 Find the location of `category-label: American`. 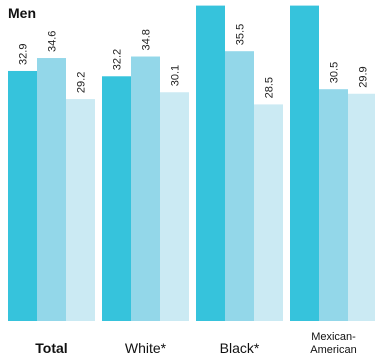

category-label: American is located at coordinates (333, 350).